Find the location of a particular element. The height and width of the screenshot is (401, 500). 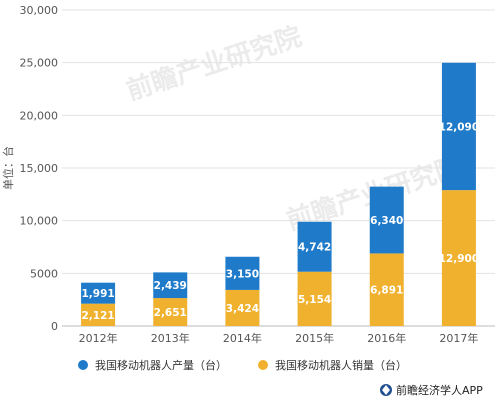

data-label-production: 6,340 is located at coordinates (386, 221).